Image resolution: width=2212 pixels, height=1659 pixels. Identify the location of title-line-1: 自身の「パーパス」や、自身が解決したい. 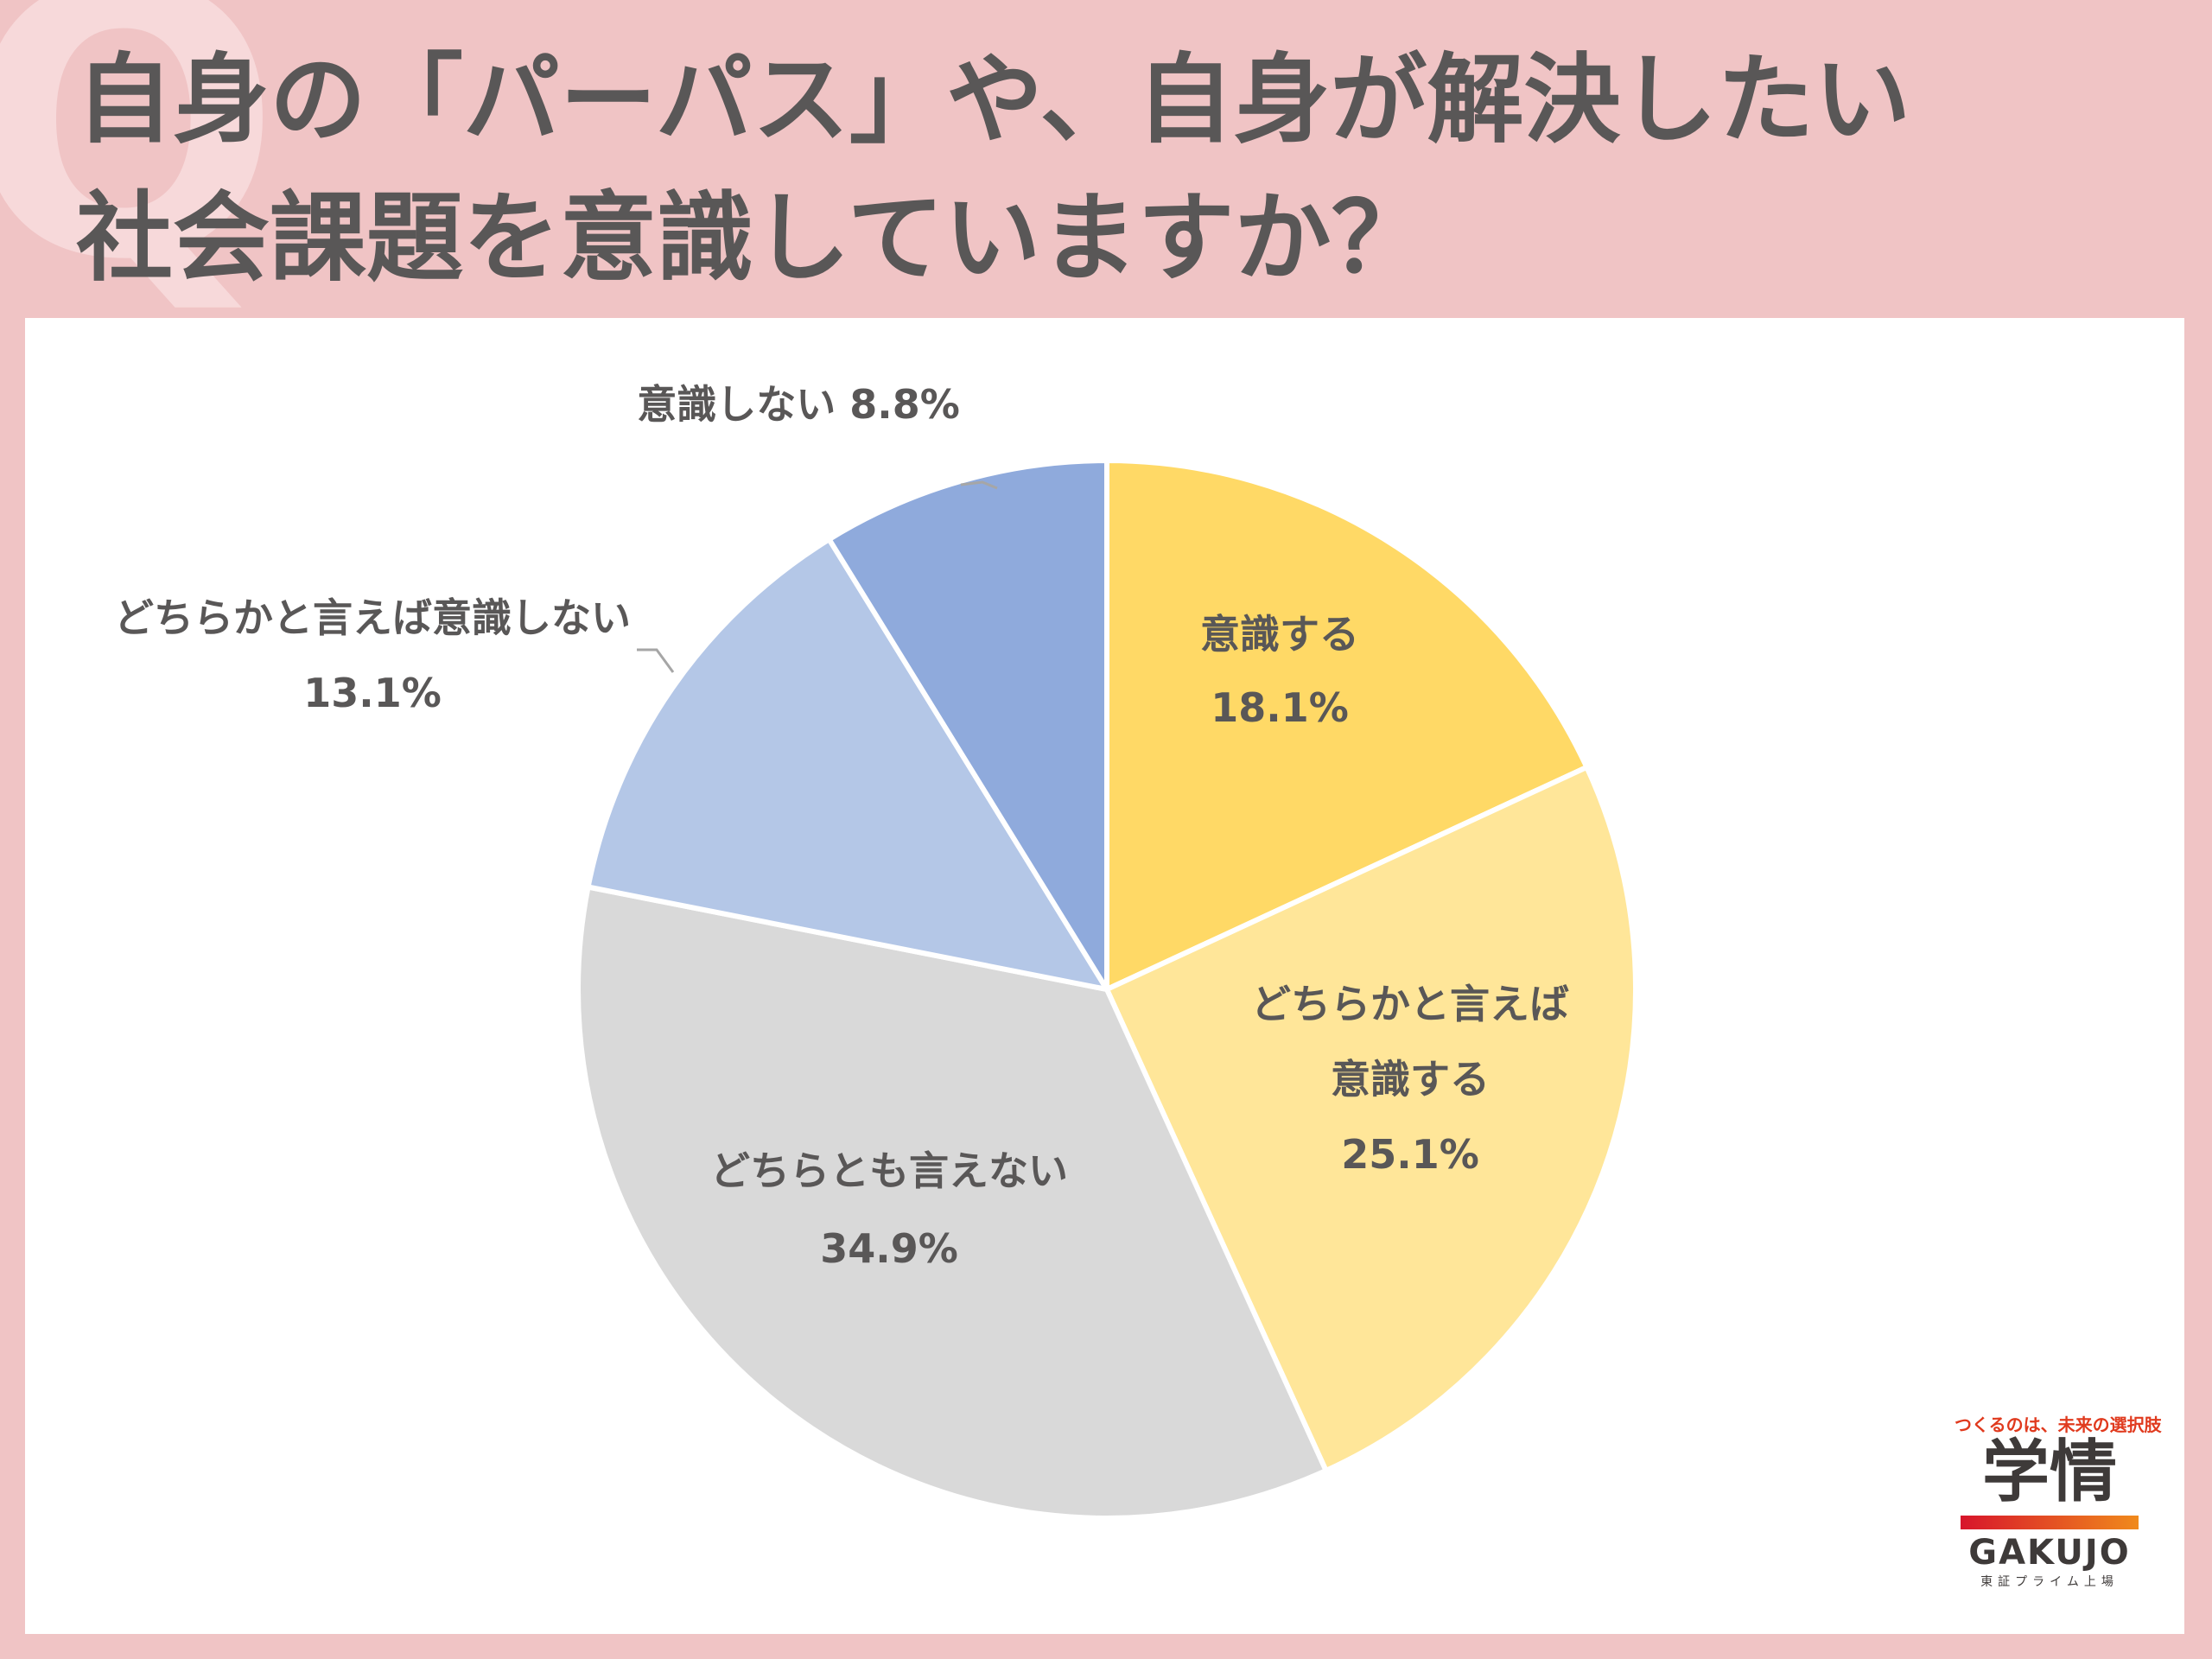
(994, 100).